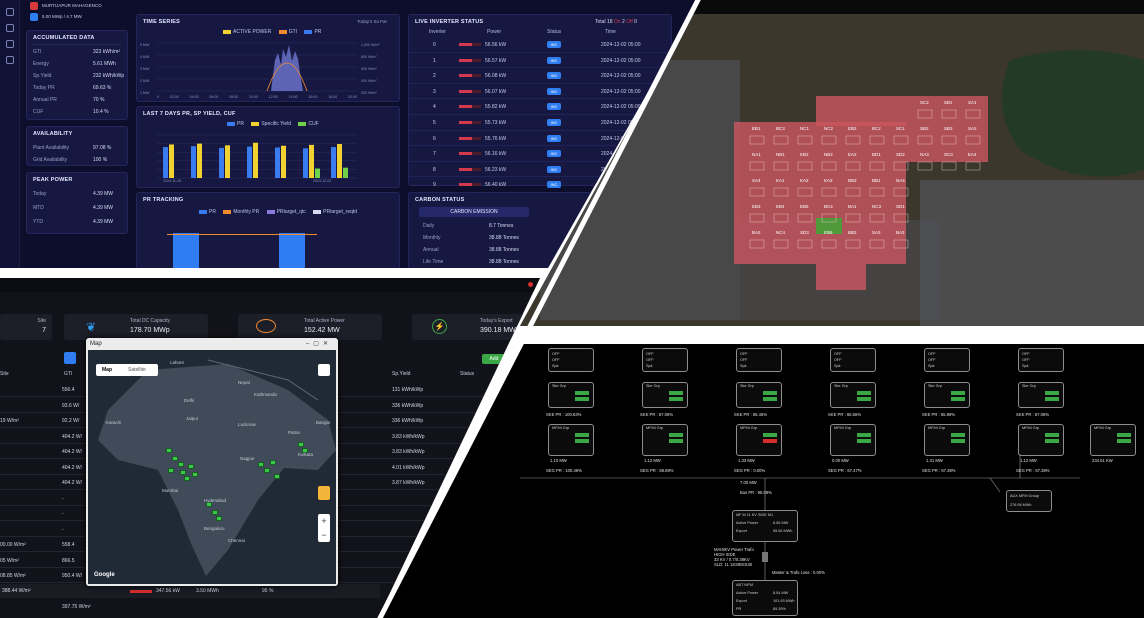 This screenshot has width=1144, height=618. I want to click on block-label: SB2, so click(924, 128).